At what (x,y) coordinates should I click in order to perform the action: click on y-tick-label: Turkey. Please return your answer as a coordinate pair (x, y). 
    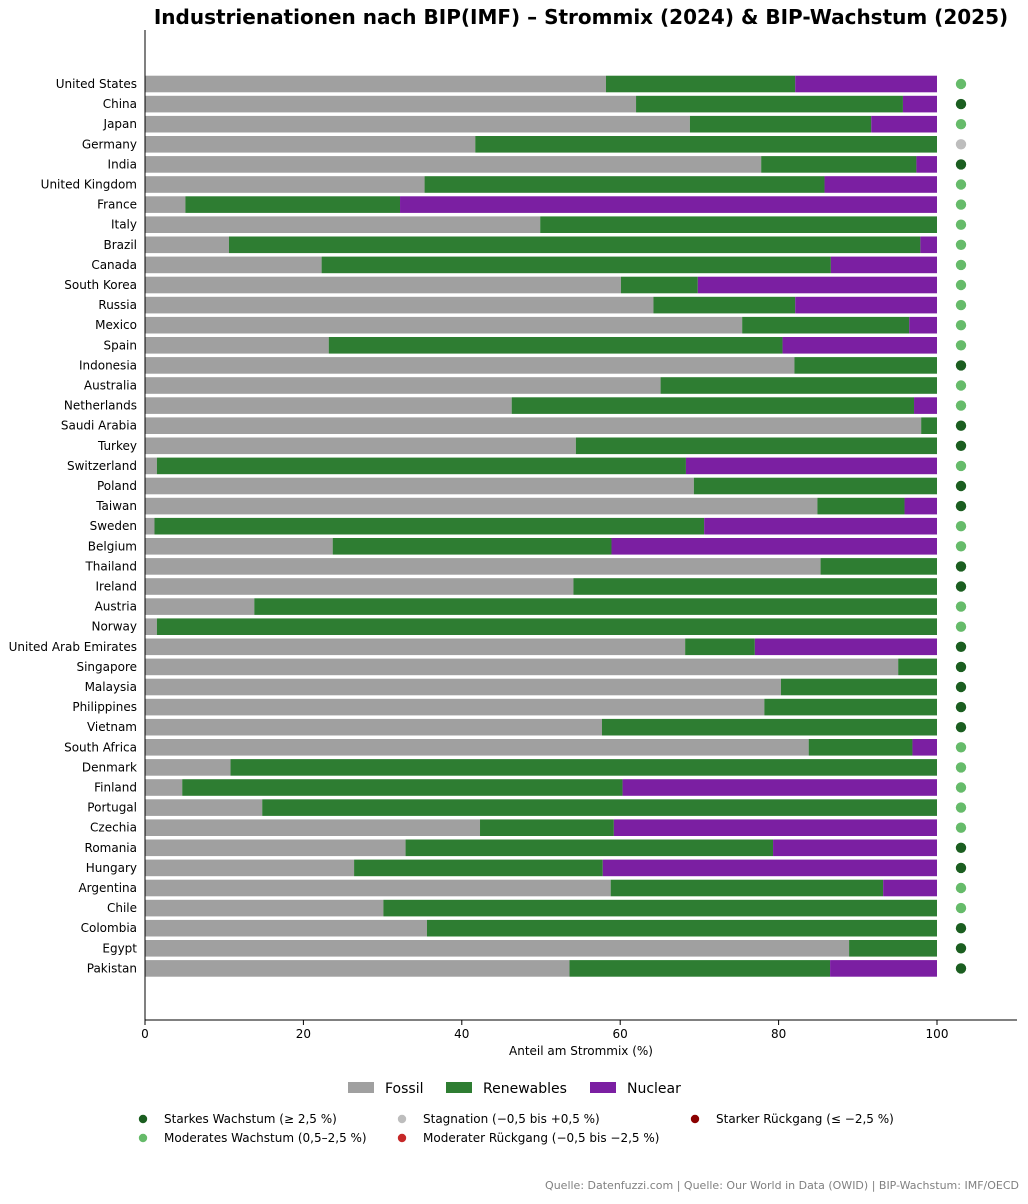
    Looking at the image, I should click on (117, 446).